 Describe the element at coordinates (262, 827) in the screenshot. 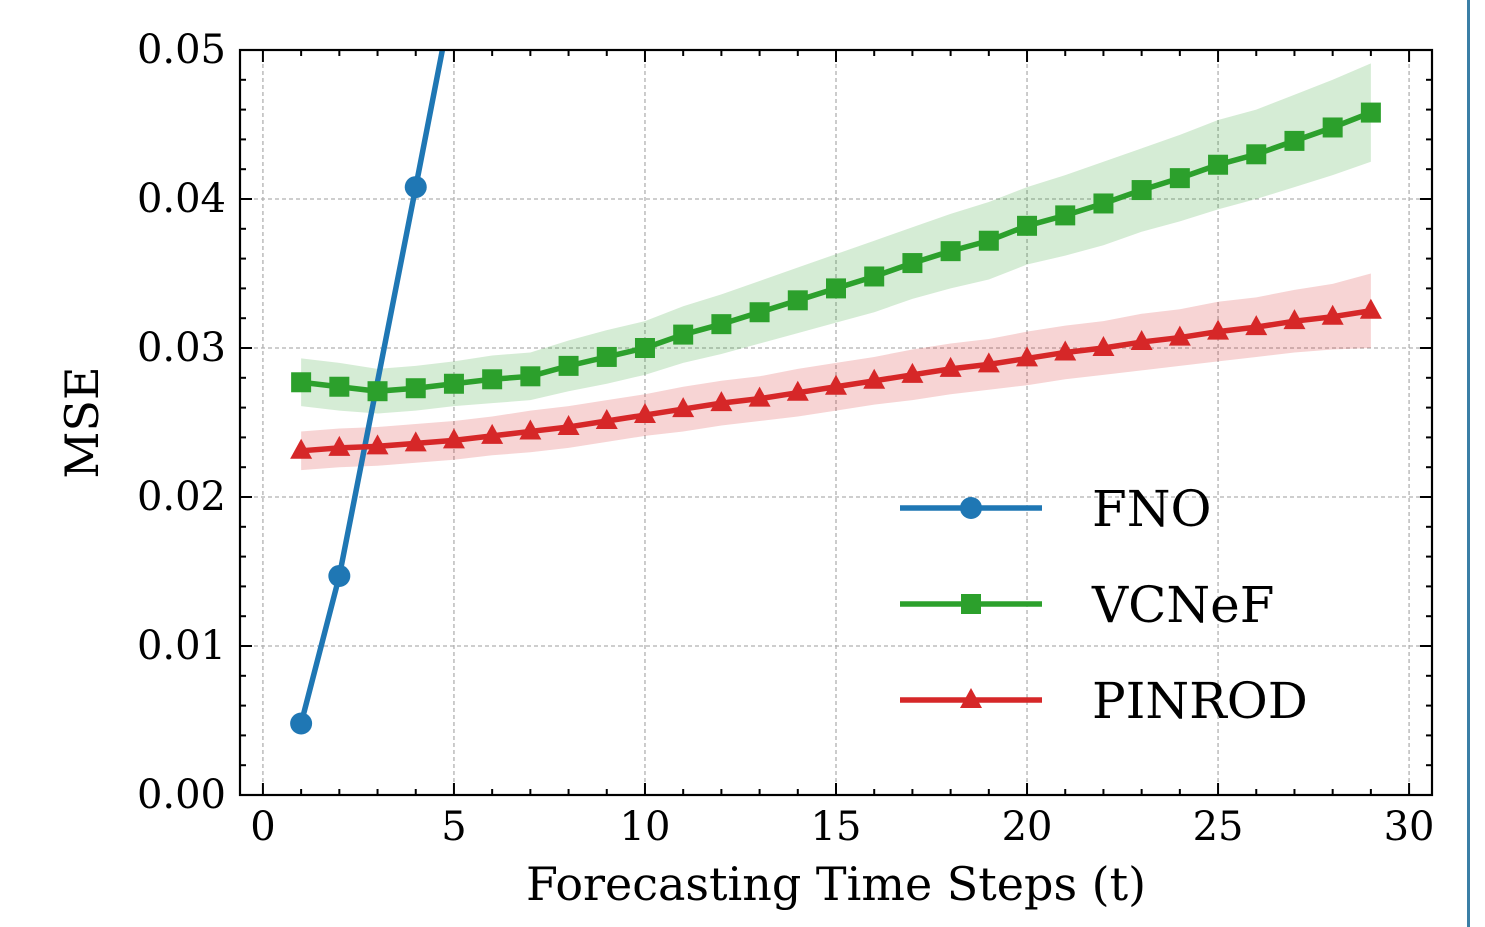

I see `x-tick-label: 0` at that location.